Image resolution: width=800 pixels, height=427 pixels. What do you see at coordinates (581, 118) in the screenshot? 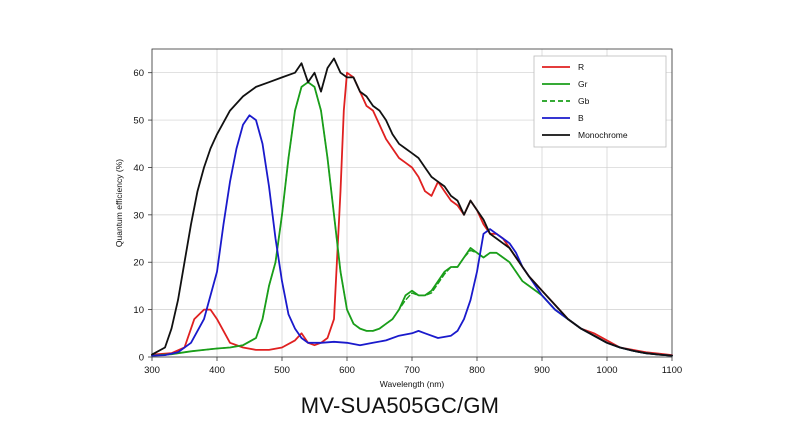
I see `legend-label-b: B` at bounding box center [581, 118].